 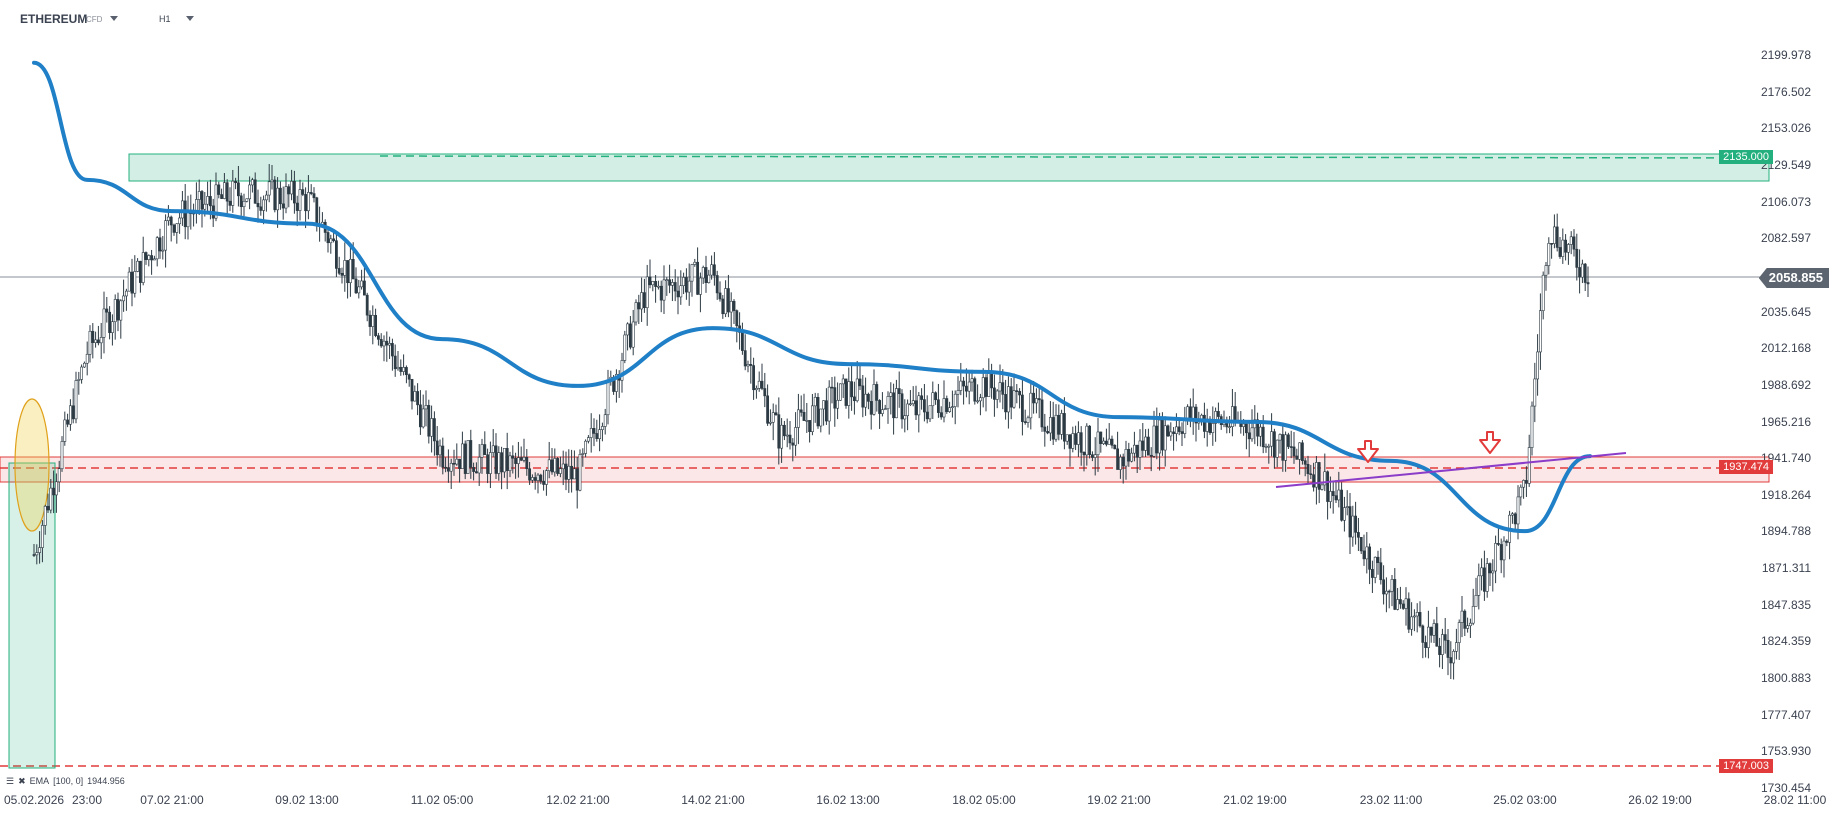 What do you see at coordinates (10, 781) in the screenshot?
I see `indicator-settings-icon: ☰` at bounding box center [10, 781].